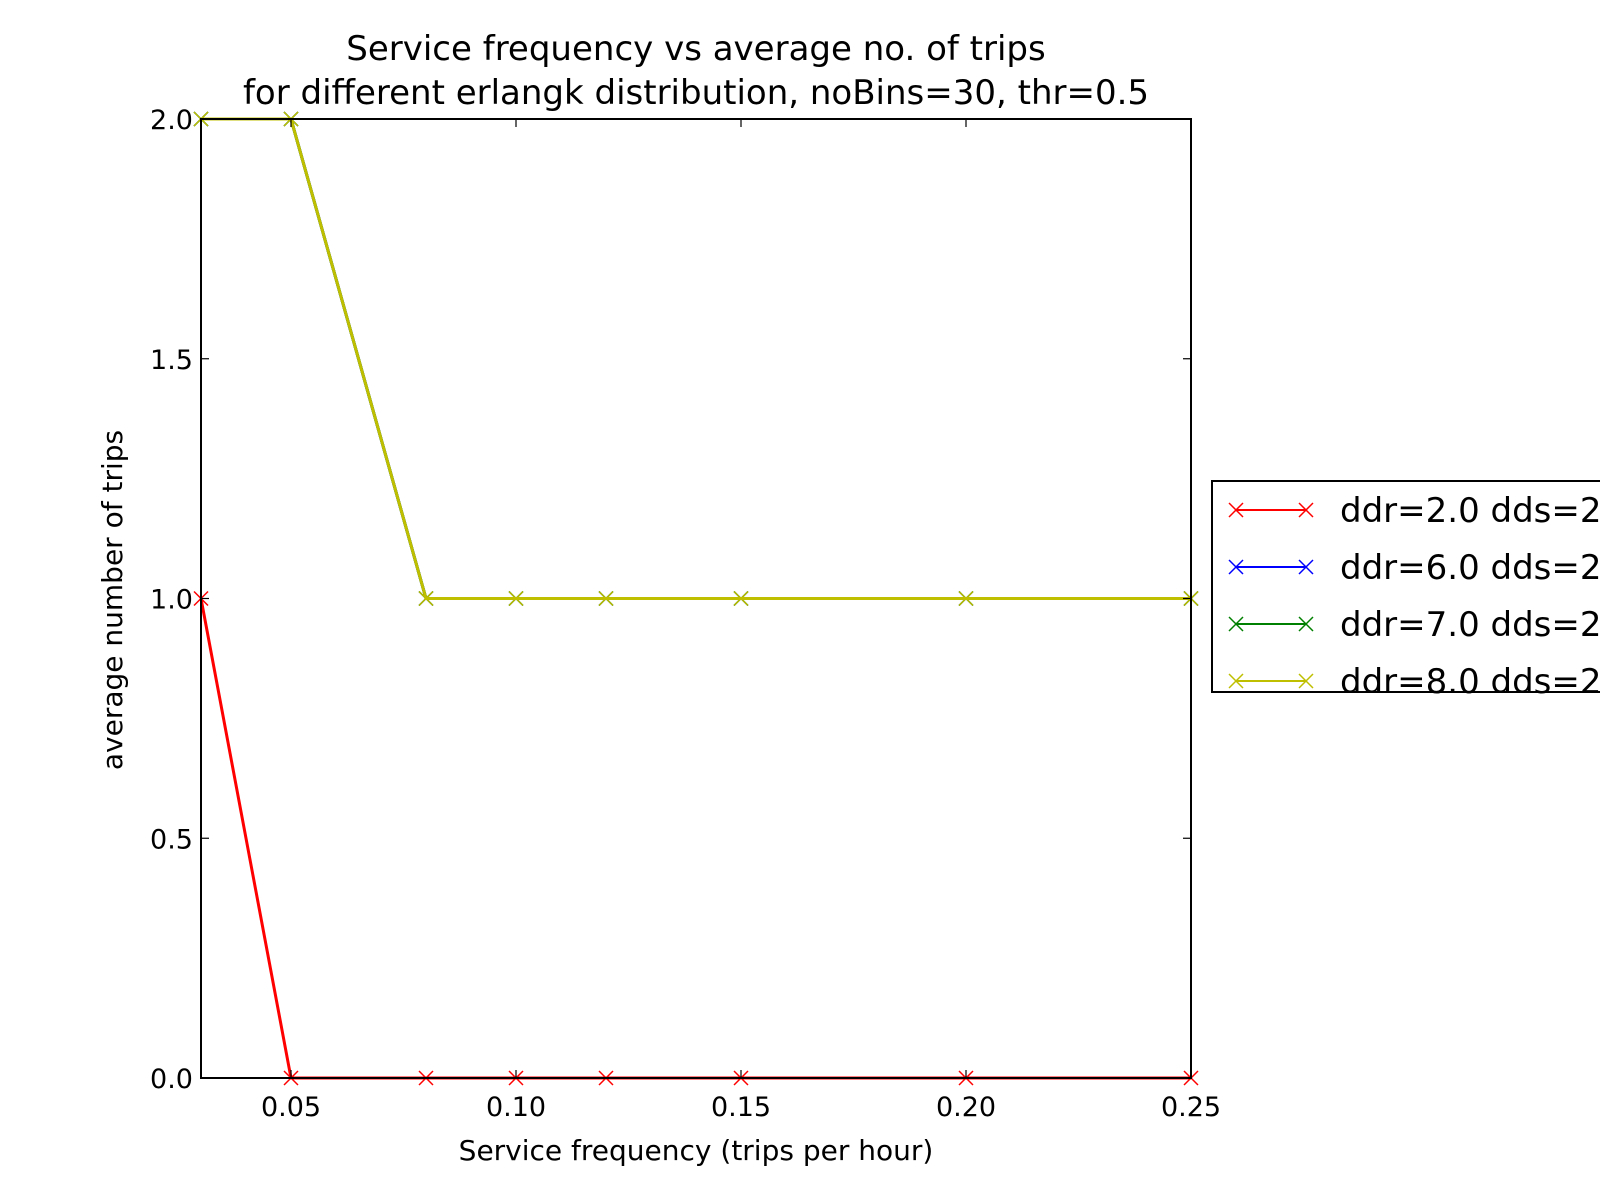  I want to click on y-tick-label-4: 1.5, so click(171, 360).